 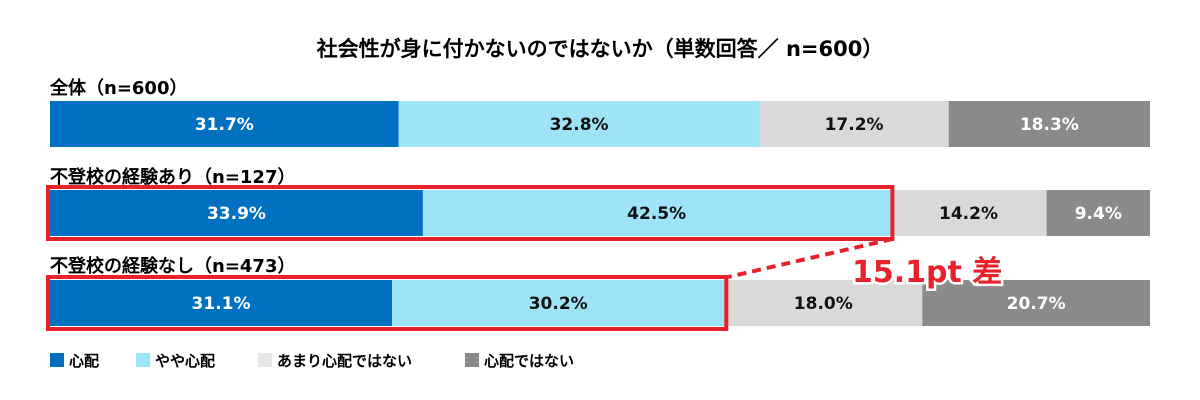 I want to click on data-label: 9.4%, so click(x=1098, y=214).